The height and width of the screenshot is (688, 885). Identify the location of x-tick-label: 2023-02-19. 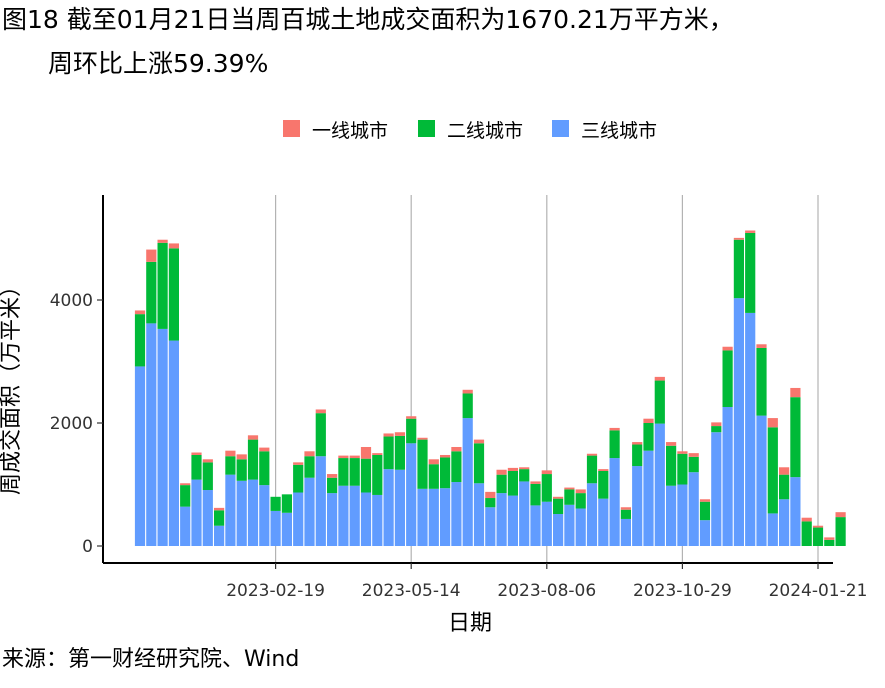
(275, 591).